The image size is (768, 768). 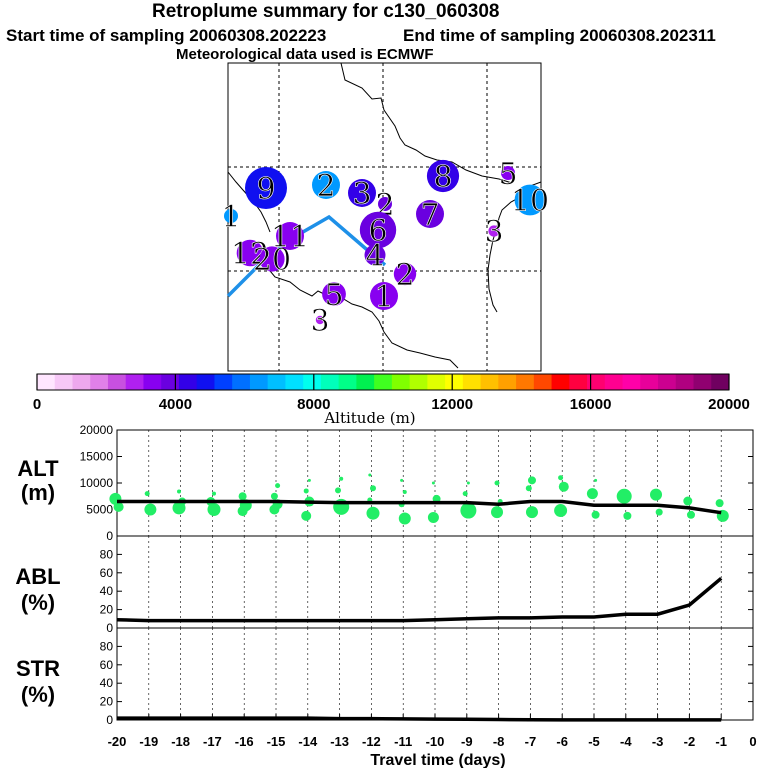 I want to click on x-tick-label: -11, so click(x=403, y=741).